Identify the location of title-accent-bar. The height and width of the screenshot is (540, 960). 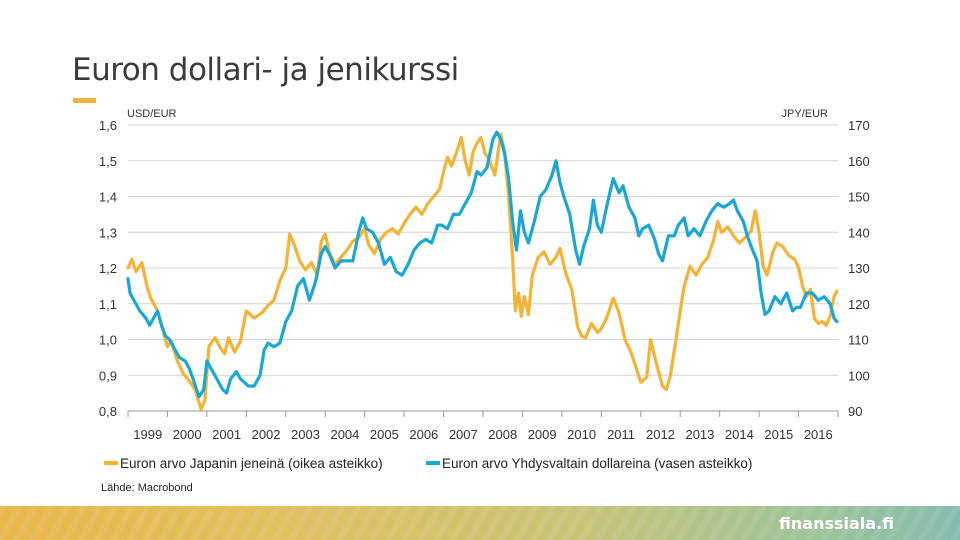
(84, 100).